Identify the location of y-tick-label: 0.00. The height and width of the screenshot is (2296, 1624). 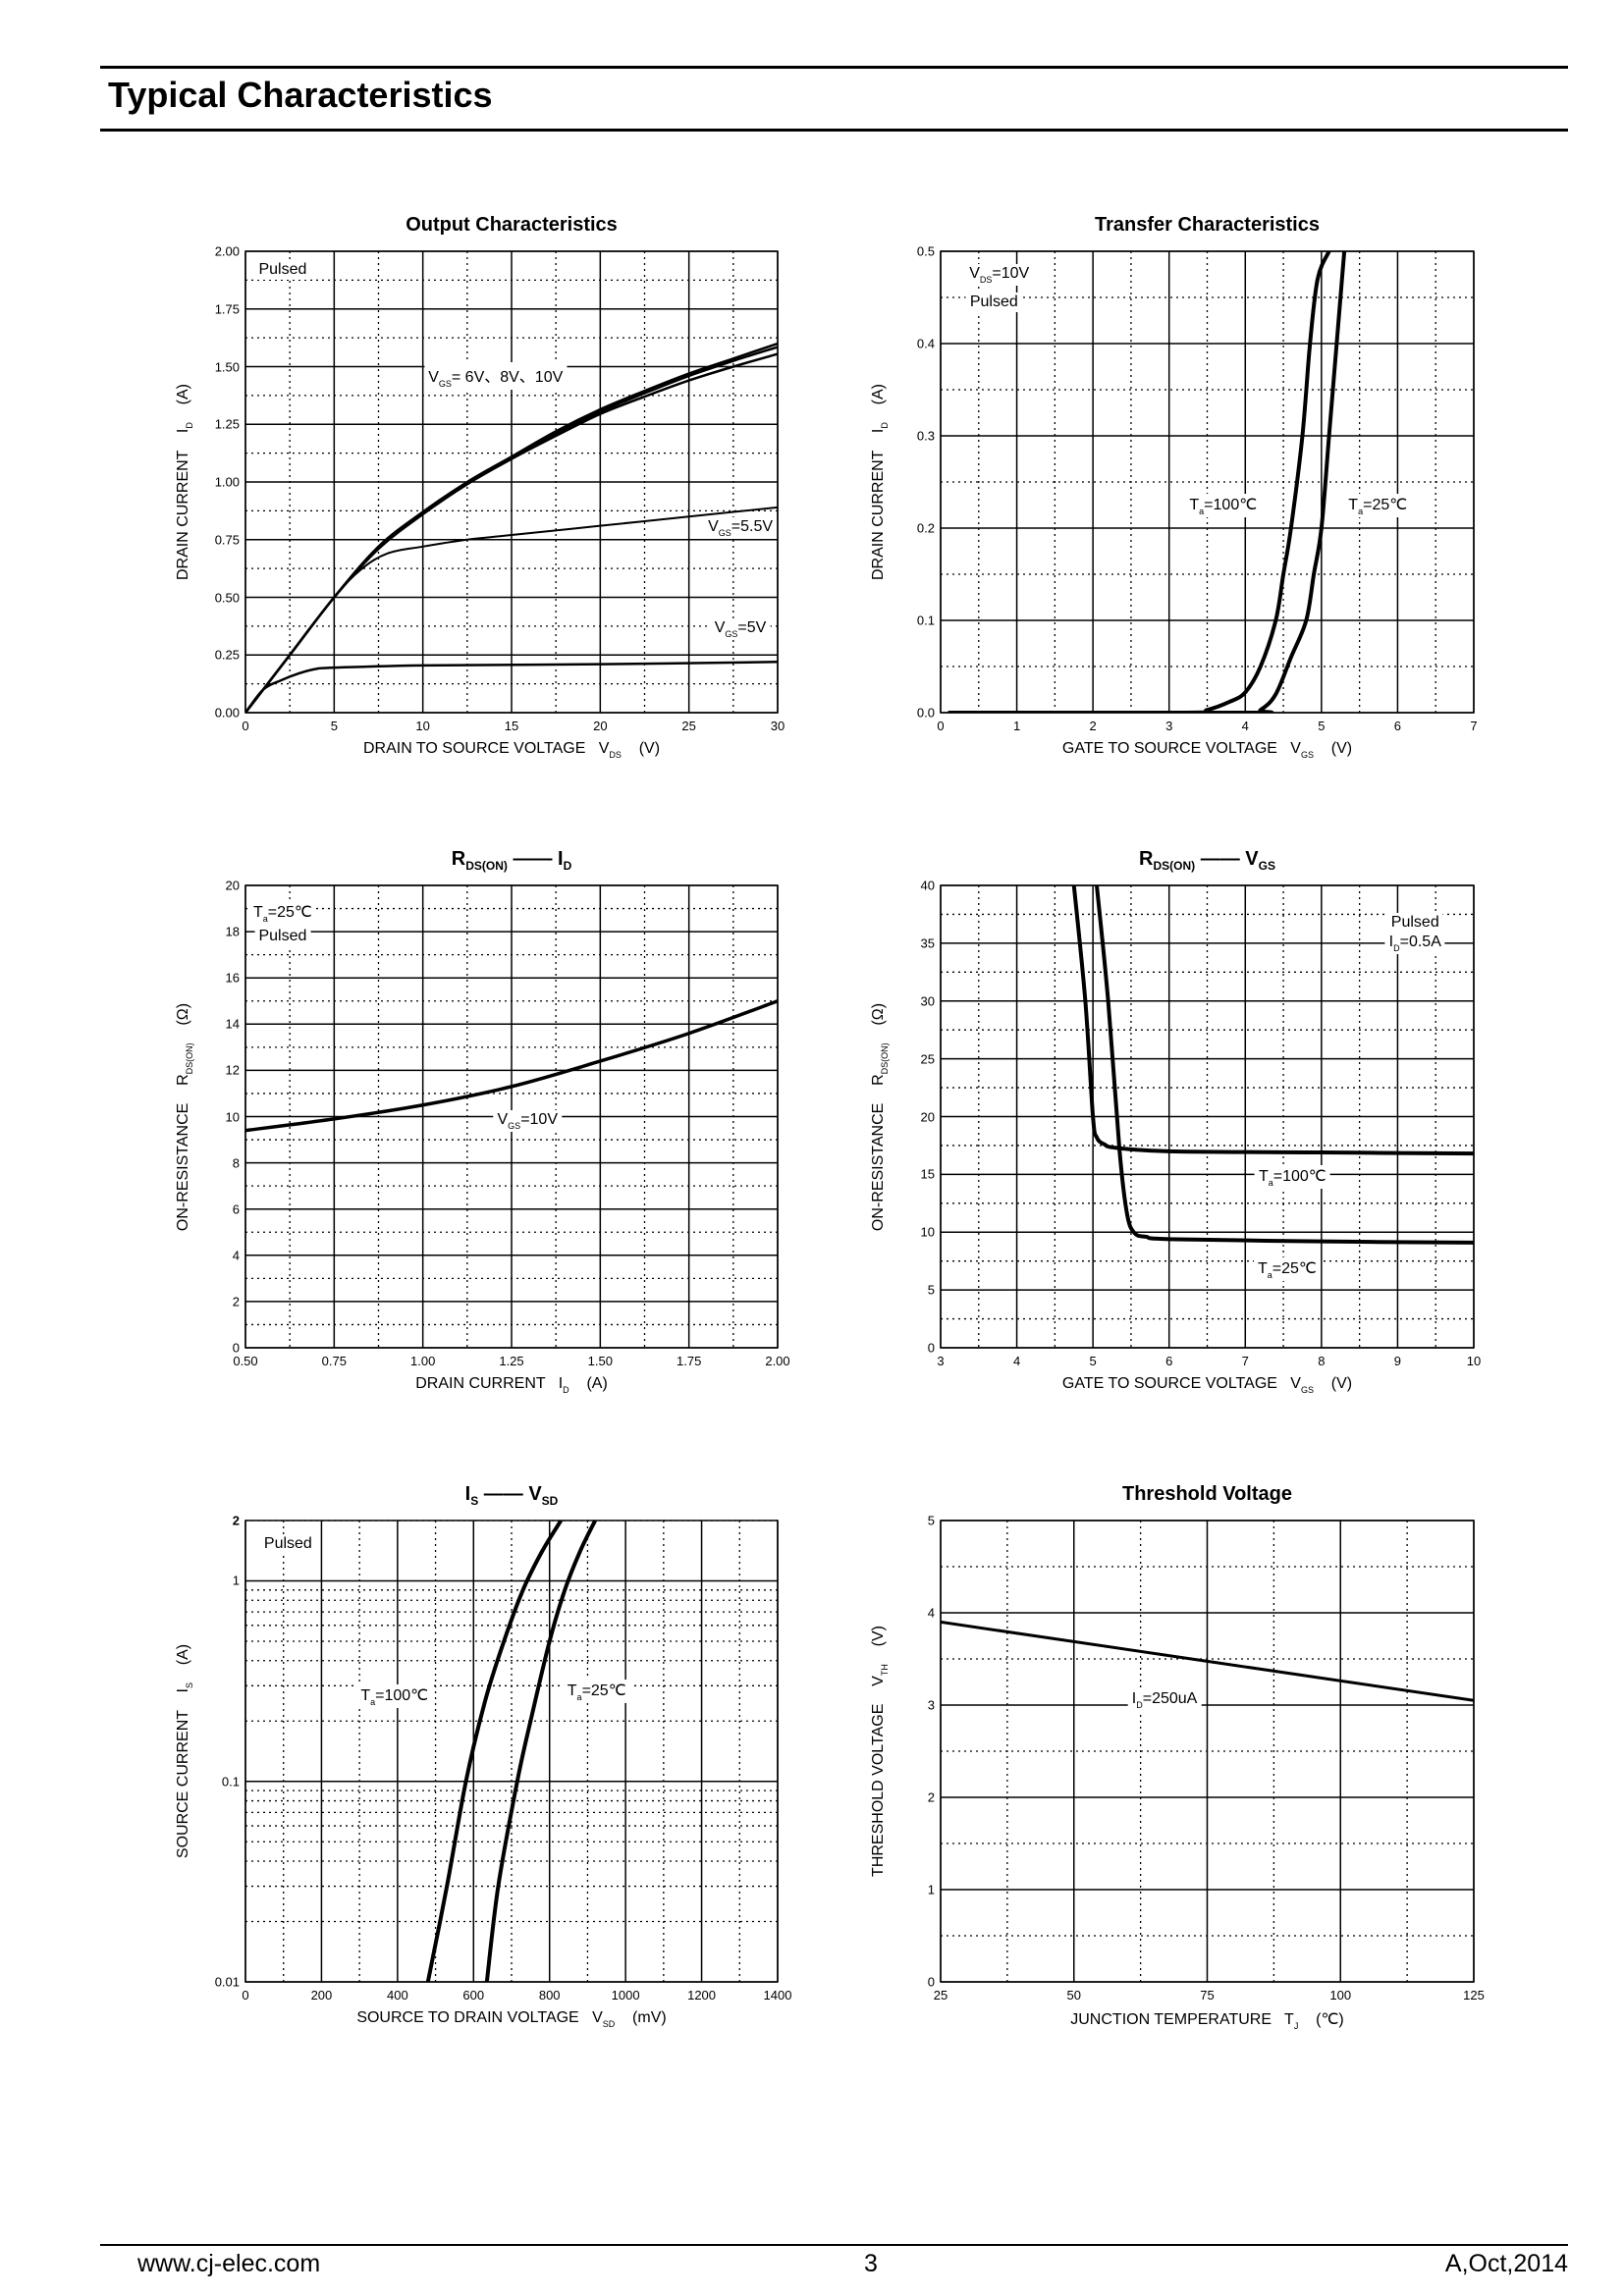
(227, 713).